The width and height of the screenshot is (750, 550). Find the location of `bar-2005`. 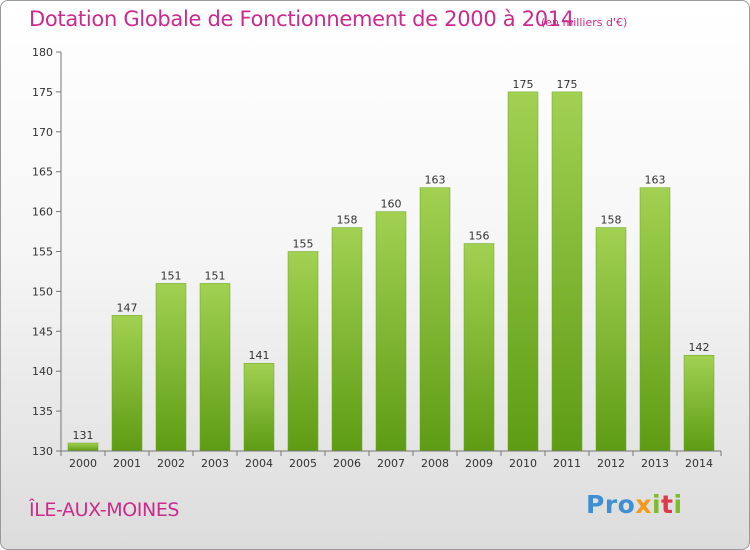

bar-2005 is located at coordinates (303, 351).